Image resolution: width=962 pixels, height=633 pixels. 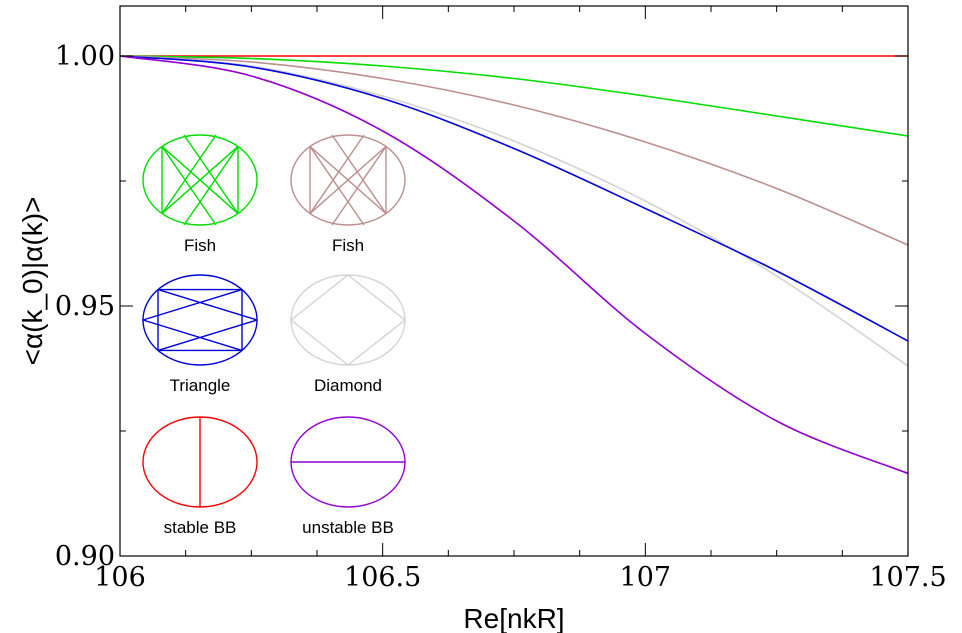 I want to click on orbit-inset-diamond: Diamond, so click(x=348, y=334).